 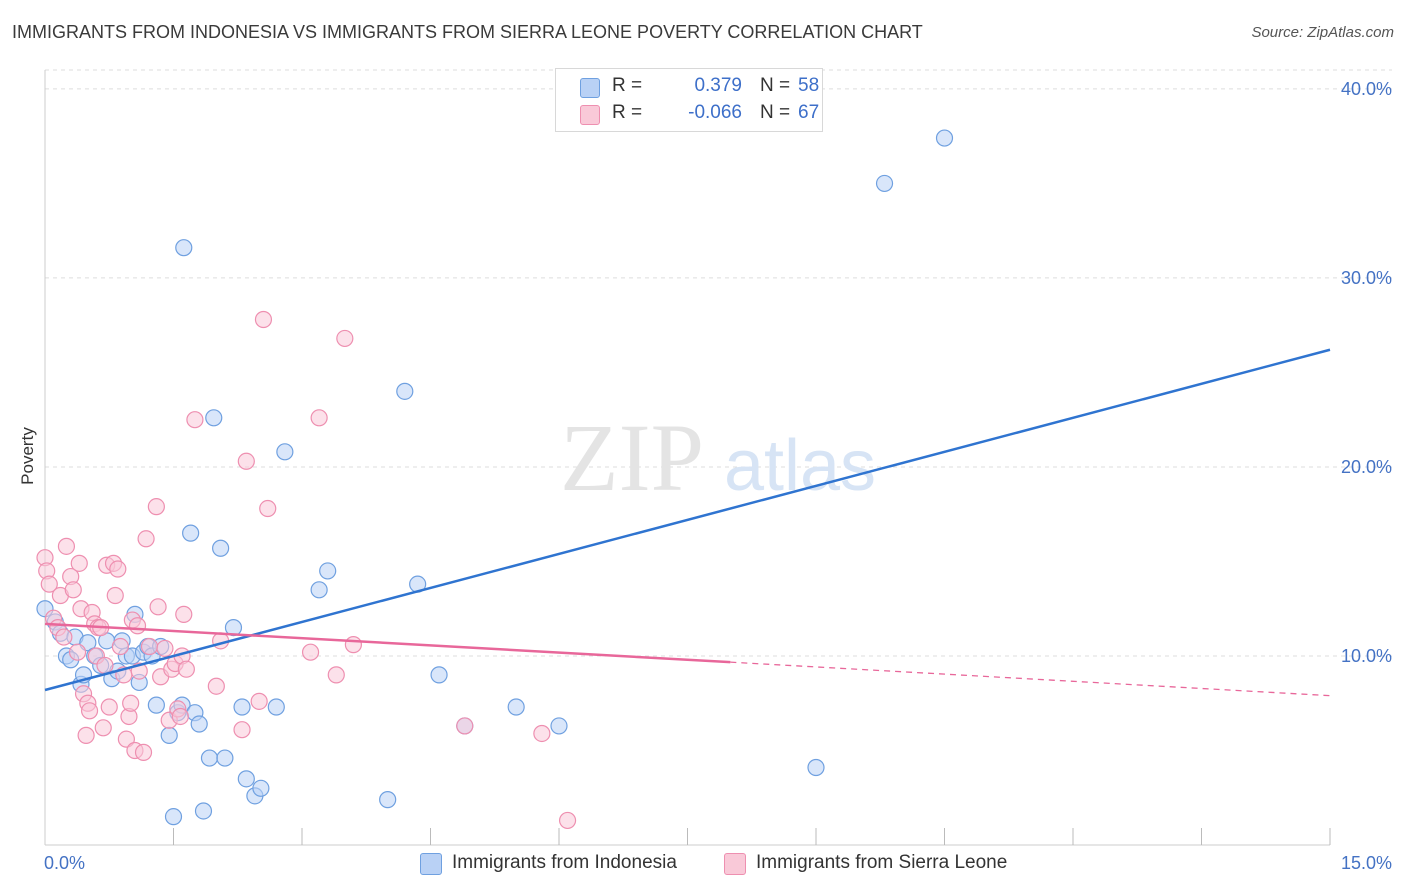 What do you see at coordinates (632, 457) in the screenshot?
I see `watermark-zip: ZIP` at bounding box center [632, 457].